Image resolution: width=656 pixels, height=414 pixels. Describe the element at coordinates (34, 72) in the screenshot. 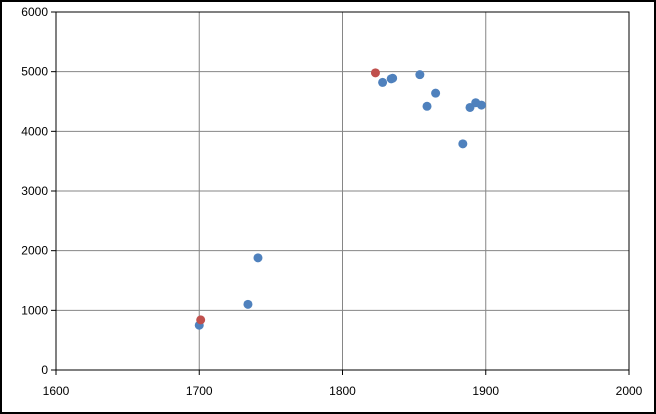

I see `y-tick-label: 5000` at that location.